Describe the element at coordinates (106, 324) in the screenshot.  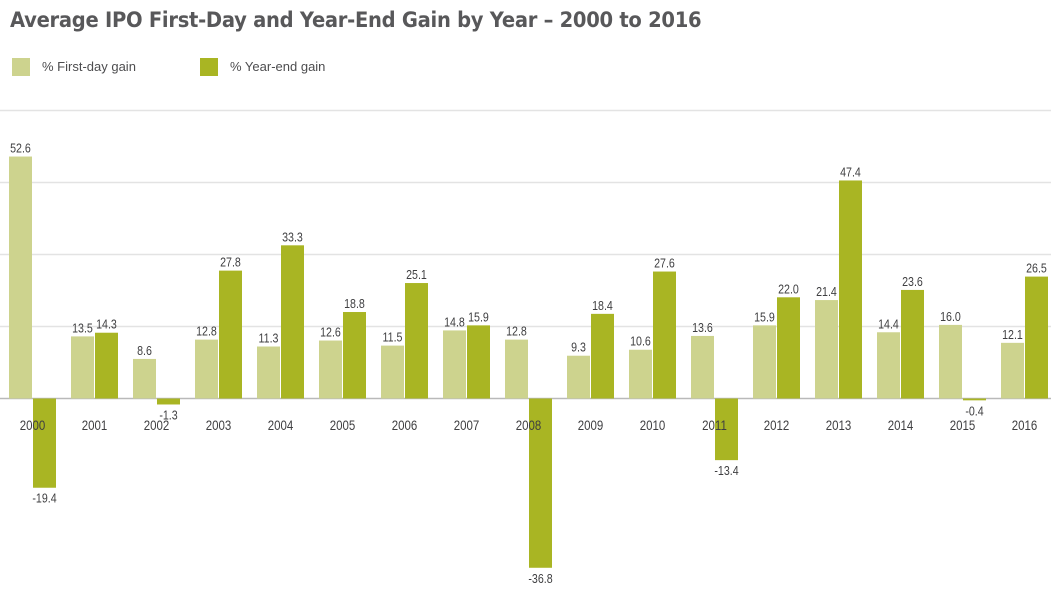
I see `data-label-year-end-2001: 14.3` at that location.